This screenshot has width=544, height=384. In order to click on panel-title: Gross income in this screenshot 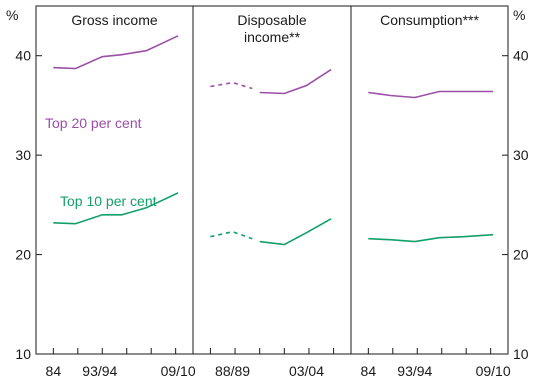, I will do `click(114, 20)`.